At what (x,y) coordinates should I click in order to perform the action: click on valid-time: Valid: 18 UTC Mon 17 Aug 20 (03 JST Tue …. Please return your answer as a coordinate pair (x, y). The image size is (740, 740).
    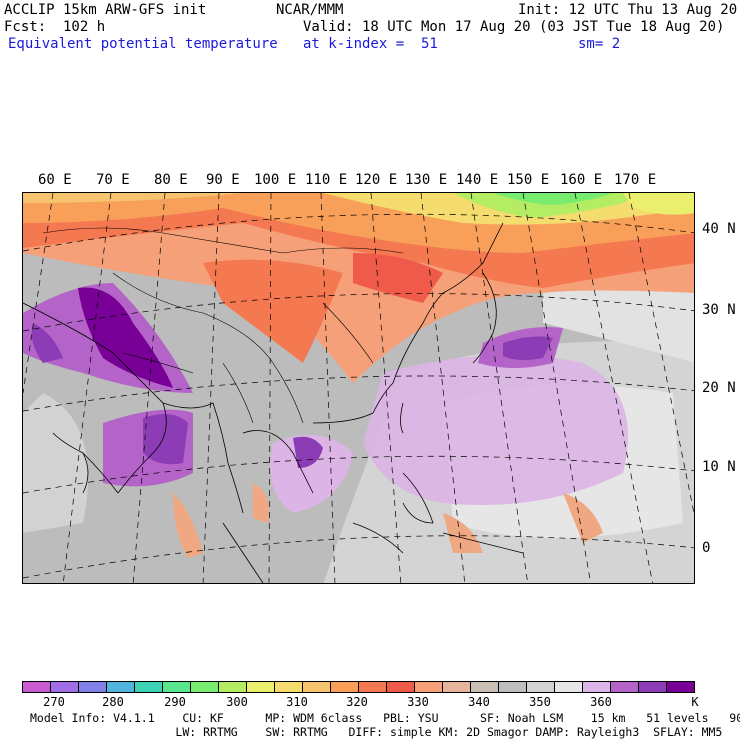
    Looking at the image, I should click on (514, 27).